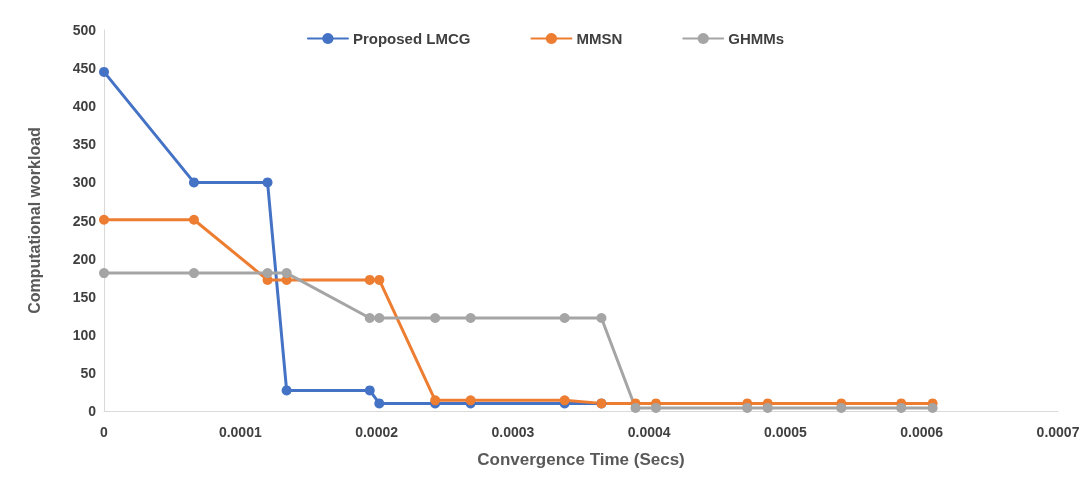  Describe the element at coordinates (922, 432) in the screenshot. I see `x-tick-label: 0.0006` at that location.